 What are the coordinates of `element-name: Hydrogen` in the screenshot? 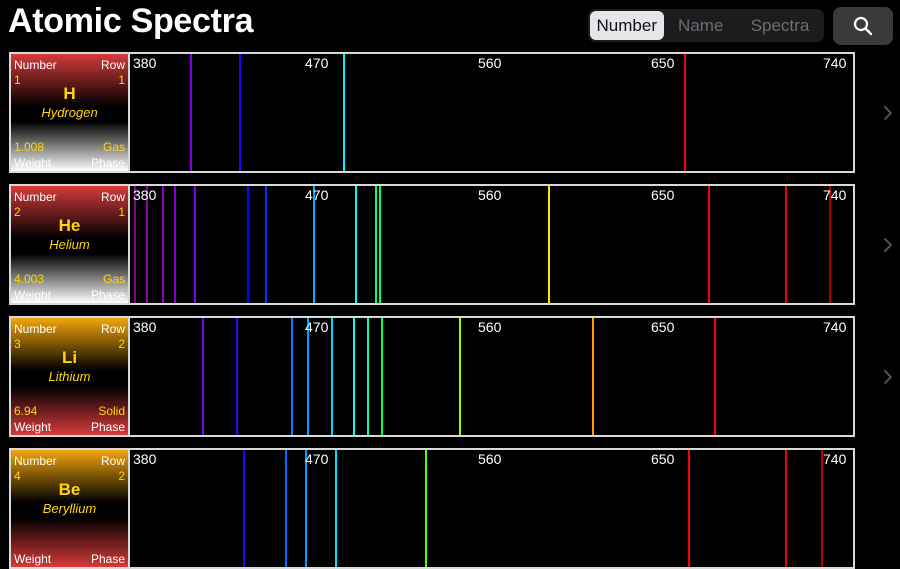 It's located at (69, 112).